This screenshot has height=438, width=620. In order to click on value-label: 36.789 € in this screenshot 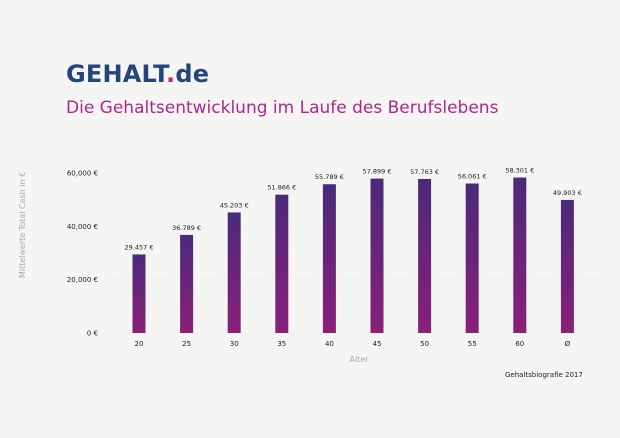, I will do `click(186, 228)`.